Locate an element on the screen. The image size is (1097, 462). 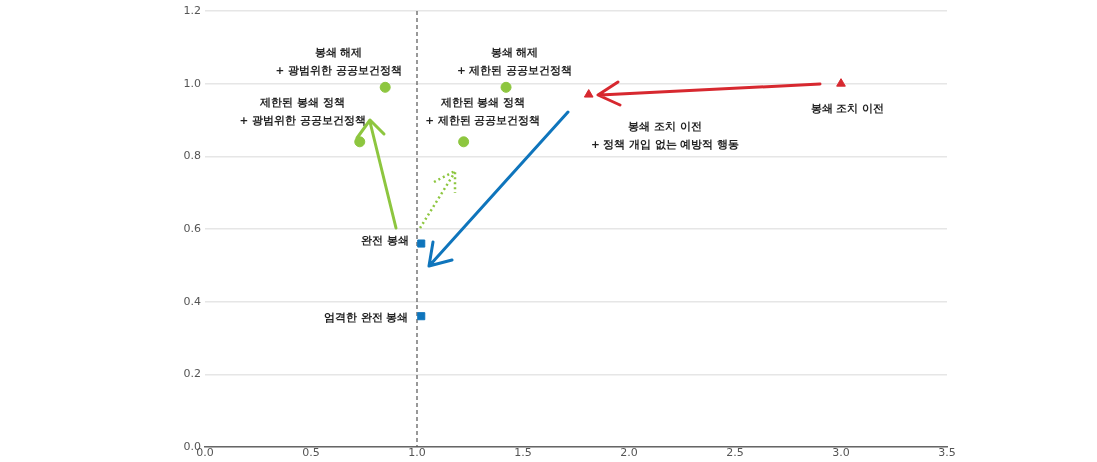
x-tick-label: 0.5 is located at coordinates (311, 453).